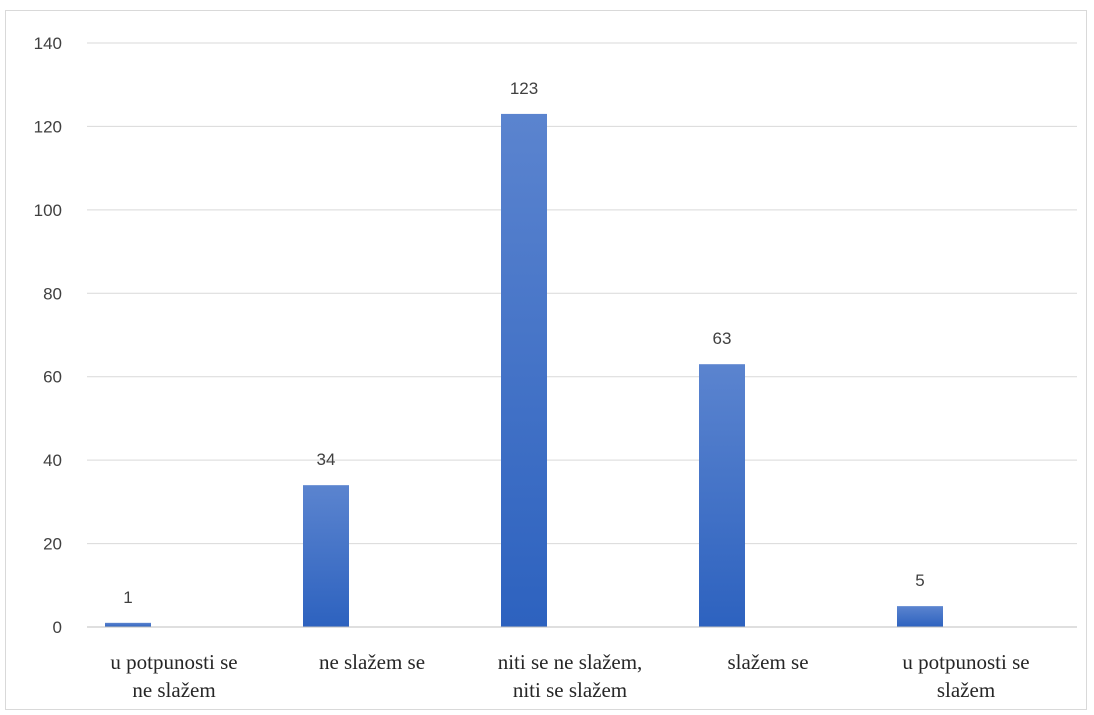  Describe the element at coordinates (570, 690) in the screenshot. I see `x-tick-label-line: niti se slažem` at that location.